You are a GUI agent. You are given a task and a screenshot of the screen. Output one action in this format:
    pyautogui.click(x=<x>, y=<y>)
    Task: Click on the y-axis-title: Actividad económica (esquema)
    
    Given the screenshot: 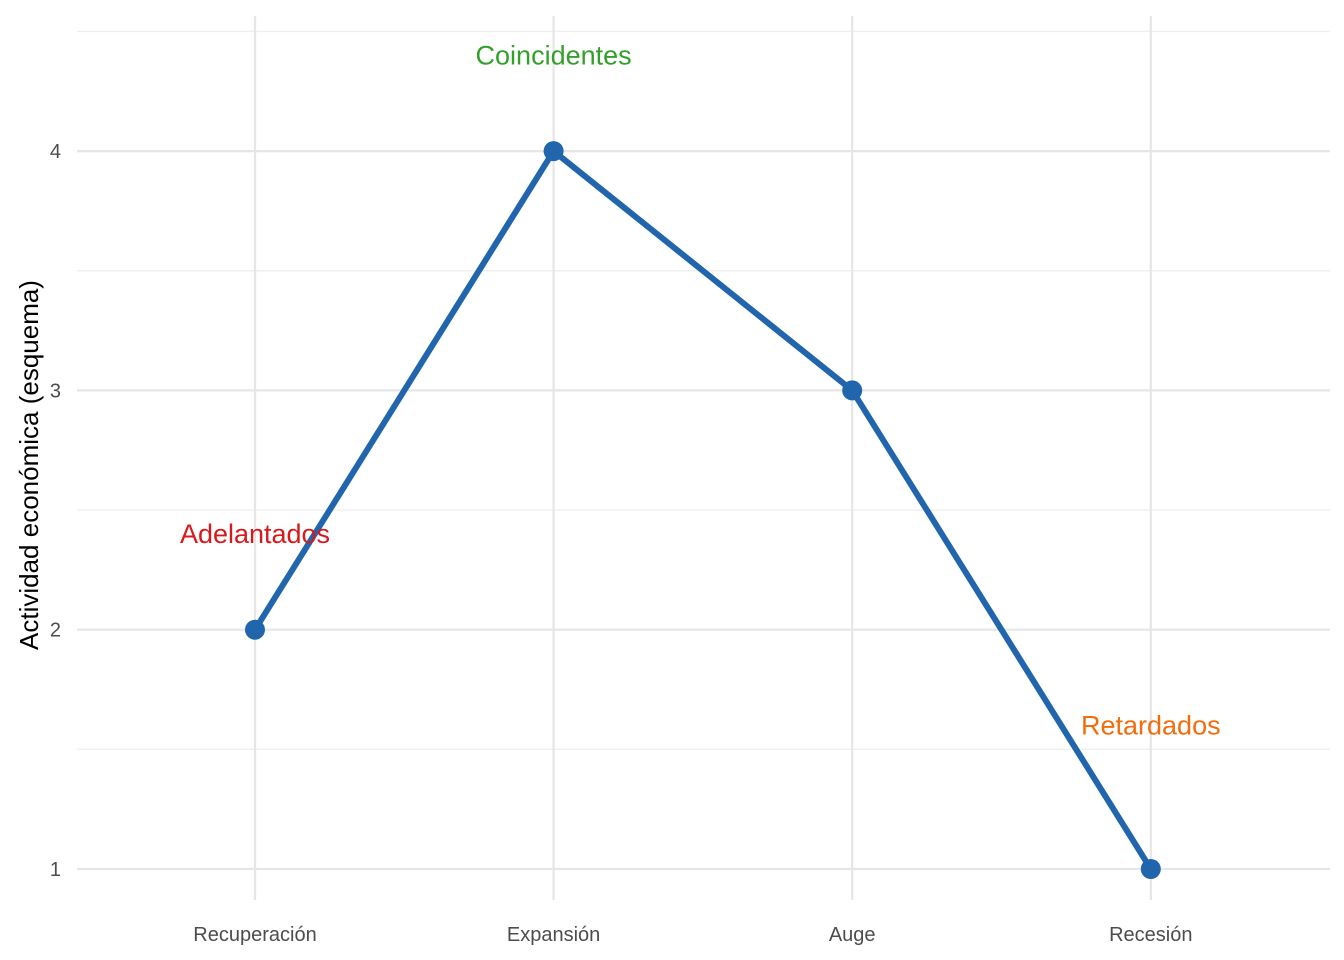 What is the action you would take?
    pyautogui.click(x=29, y=465)
    